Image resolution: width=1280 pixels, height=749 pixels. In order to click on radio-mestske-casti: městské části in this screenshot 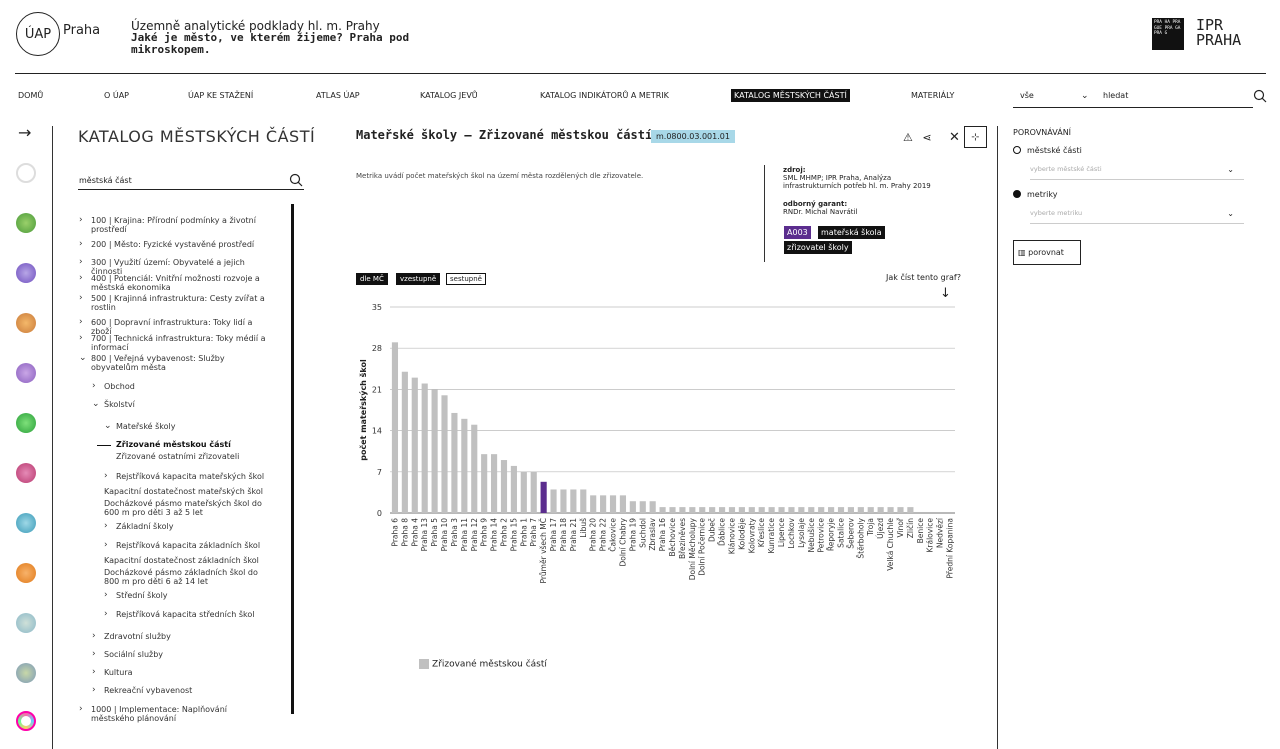, I will do `click(1047, 150)`.